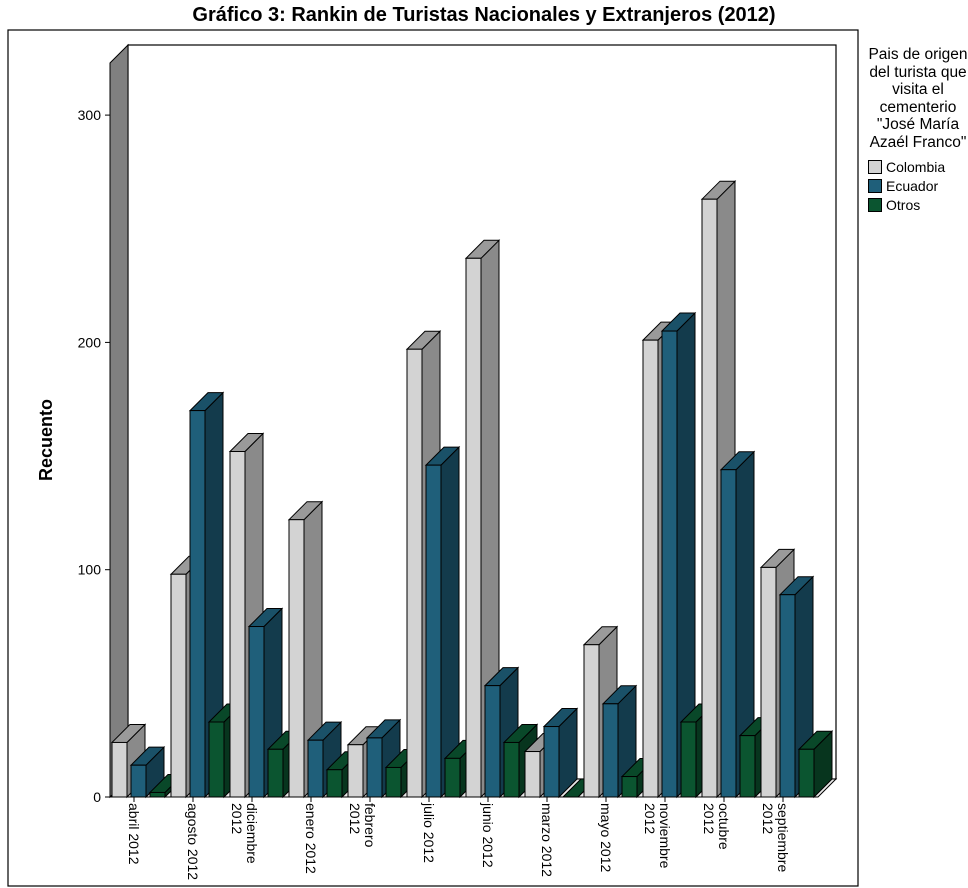  I want to click on y-axis: 0 100 200 300, so click(94, 434).